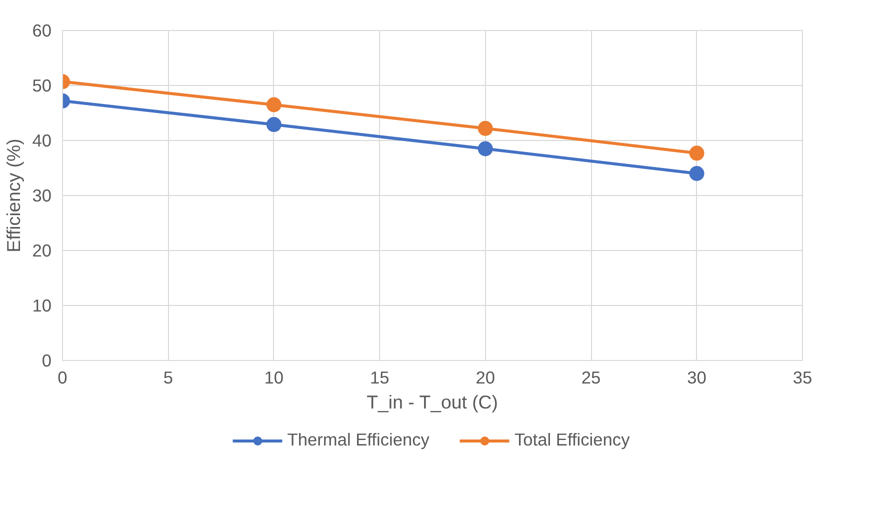  Describe the element at coordinates (42, 86) in the screenshot. I see `y-tick-label: 50` at that location.